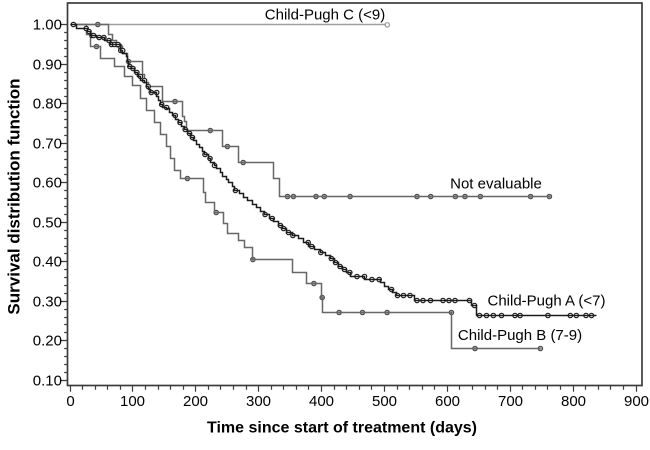 This screenshot has width=650, height=450. What do you see at coordinates (342, 428) in the screenshot?
I see `svg-text:Time since start of treatment: Time since start of treatment (days)` at bounding box center [342, 428].